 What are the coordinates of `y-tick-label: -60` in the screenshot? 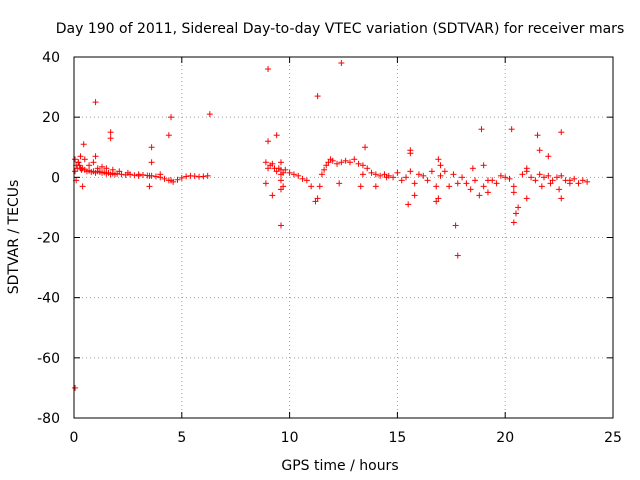 It's located at (48, 359).